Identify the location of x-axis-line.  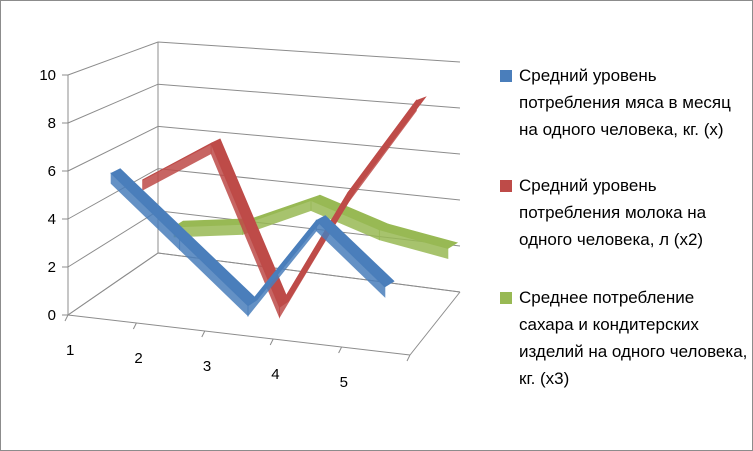
(239, 335).